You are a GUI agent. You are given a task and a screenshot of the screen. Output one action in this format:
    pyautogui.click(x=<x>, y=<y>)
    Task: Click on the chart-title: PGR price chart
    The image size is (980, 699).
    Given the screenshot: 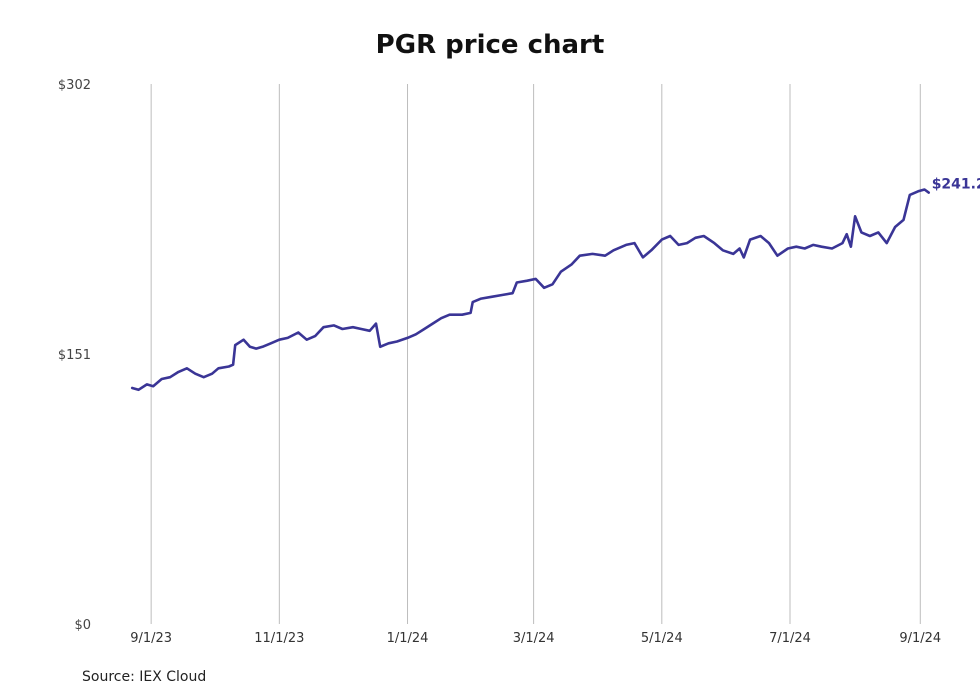 What is the action you would take?
    pyautogui.click(x=490, y=45)
    